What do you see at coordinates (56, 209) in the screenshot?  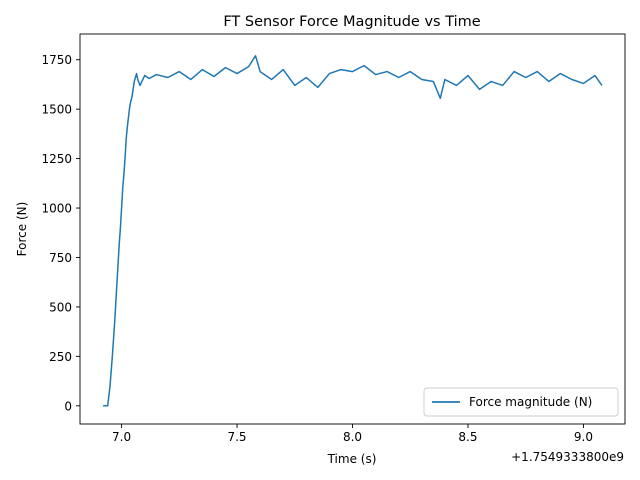 I see `y-tick-label: 1000` at bounding box center [56, 209].